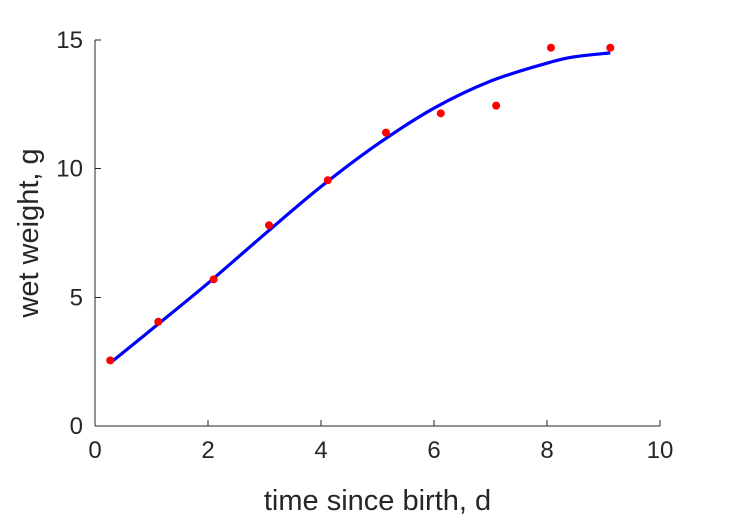 This screenshot has height=521, width=729. I want to click on x-tick-label: 2, so click(207, 450).